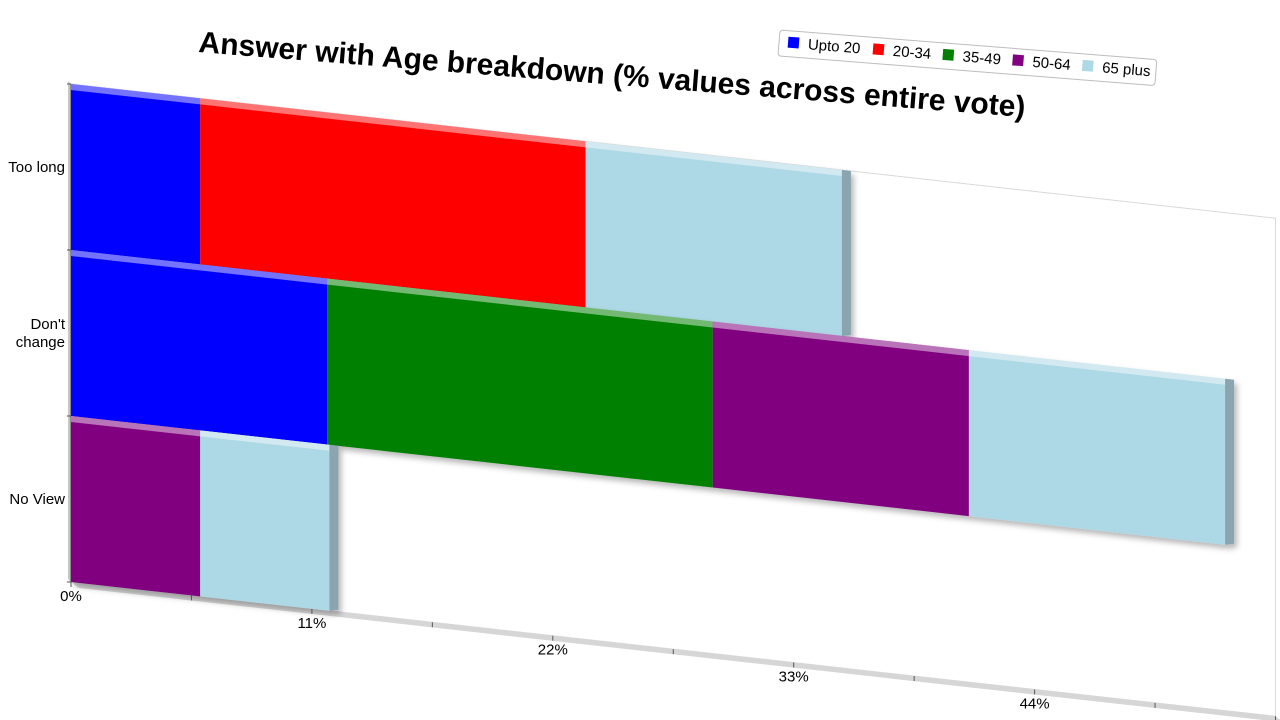  What do you see at coordinates (553, 650) in the screenshot?
I see `x-tick-label: 22%` at bounding box center [553, 650].